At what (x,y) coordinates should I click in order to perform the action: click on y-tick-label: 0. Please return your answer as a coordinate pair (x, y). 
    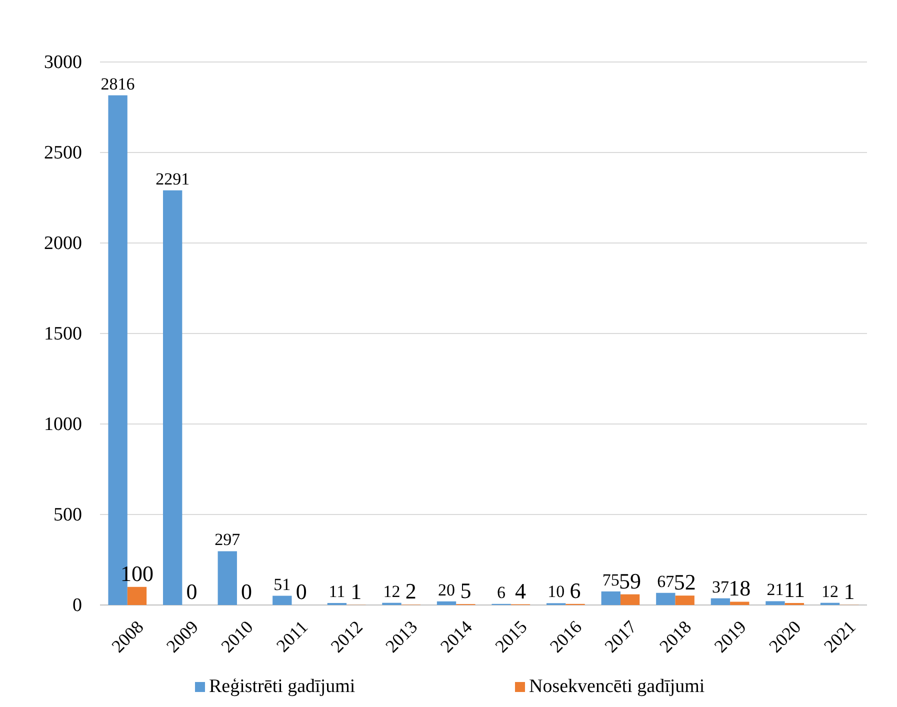
    Looking at the image, I should click on (77, 605).